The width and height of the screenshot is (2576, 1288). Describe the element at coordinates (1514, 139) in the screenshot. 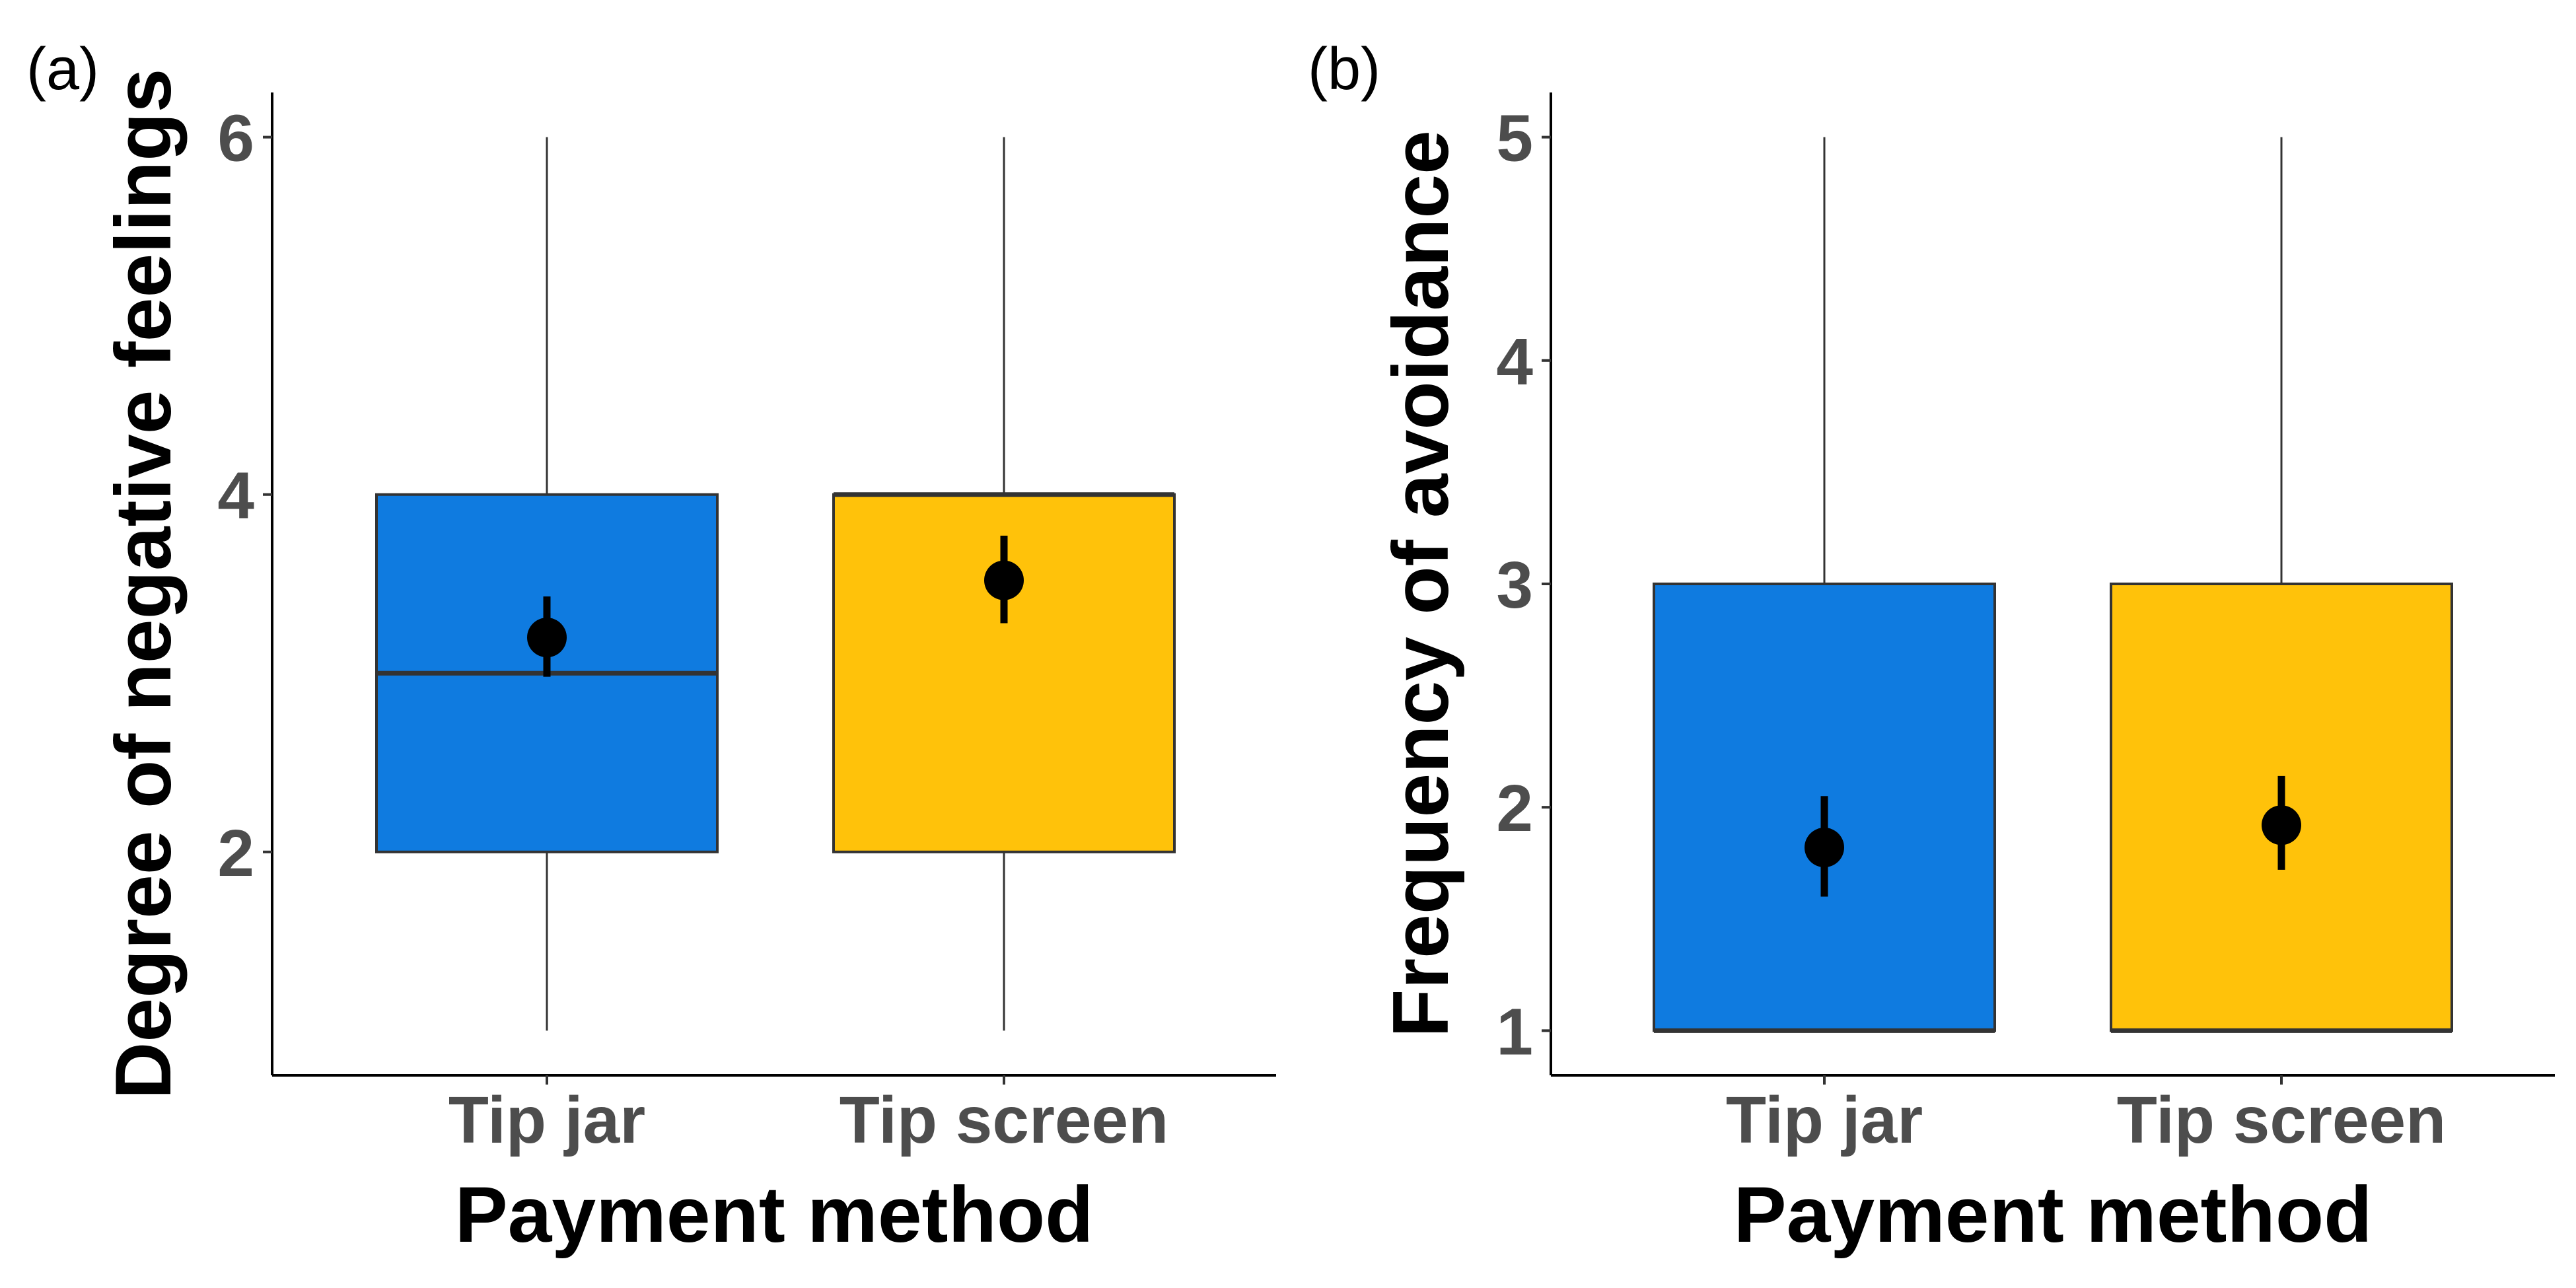

I see `y-tick-label: 5` at that location.